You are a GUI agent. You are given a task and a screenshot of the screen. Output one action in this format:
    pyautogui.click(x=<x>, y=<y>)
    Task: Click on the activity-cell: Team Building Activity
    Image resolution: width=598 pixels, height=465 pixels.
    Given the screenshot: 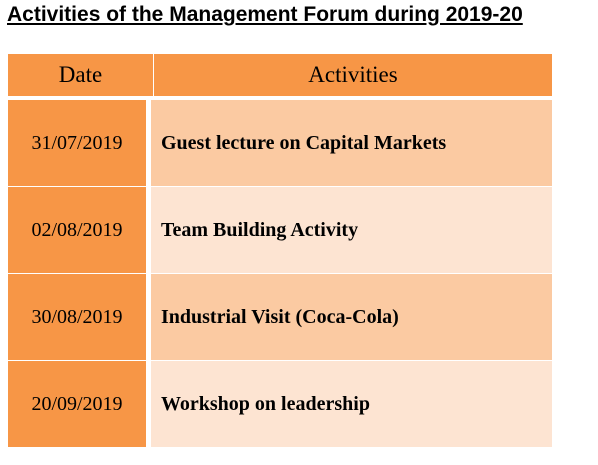 What is the action you would take?
    pyautogui.click(x=351, y=230)
    